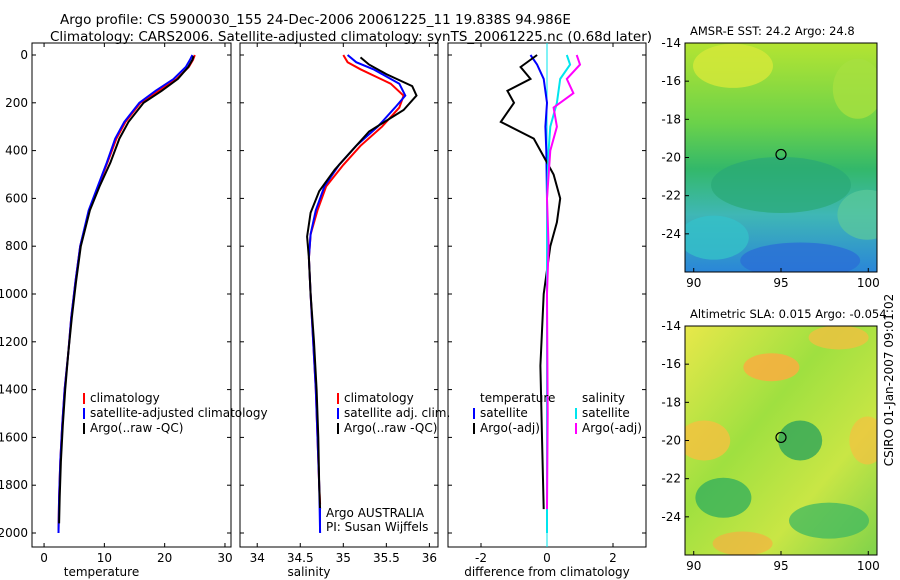 This screenshot has height=580, width=900. What do you see at coordinates (397, 413) in the screenshot?
I see `legend-label: satellite adj. clim.` at bounding box center [397, 413].